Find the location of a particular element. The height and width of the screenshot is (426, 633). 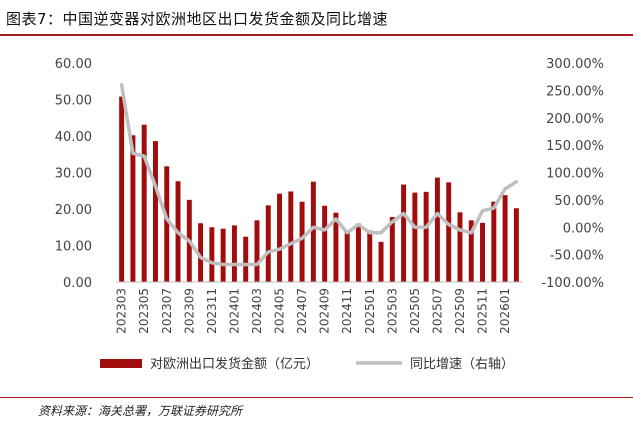

title-bar: 图表7：中国逆变器对欧洲地区出口发货金额及同比增速 is located at coordinates (316, 17).